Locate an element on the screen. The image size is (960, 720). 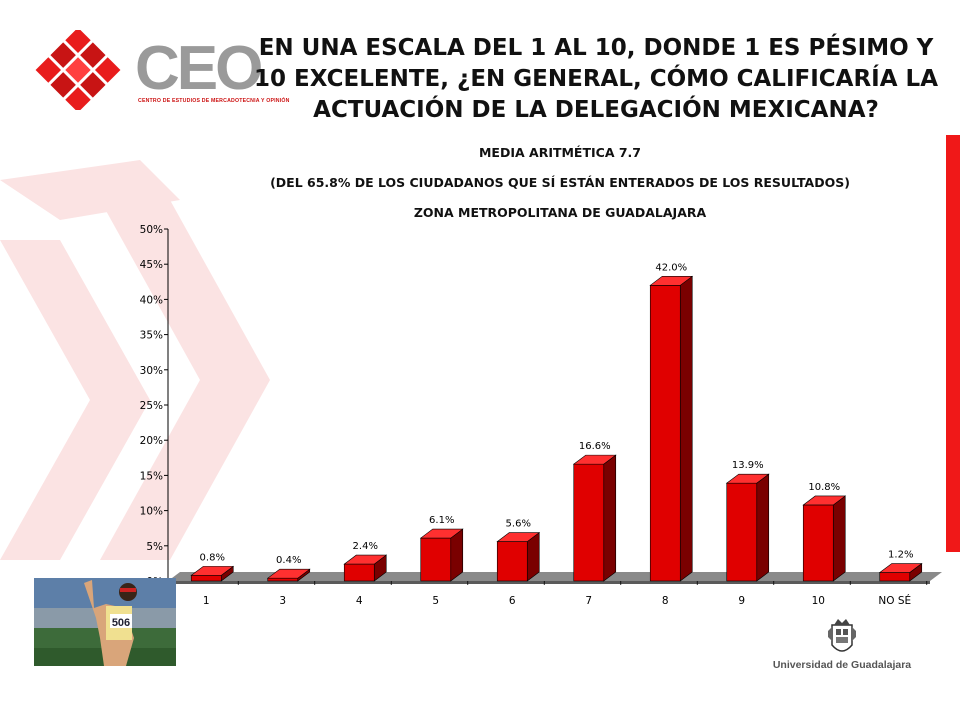
udg-logo: Universidad de Guadalajara is located at coordinates (842, 645).